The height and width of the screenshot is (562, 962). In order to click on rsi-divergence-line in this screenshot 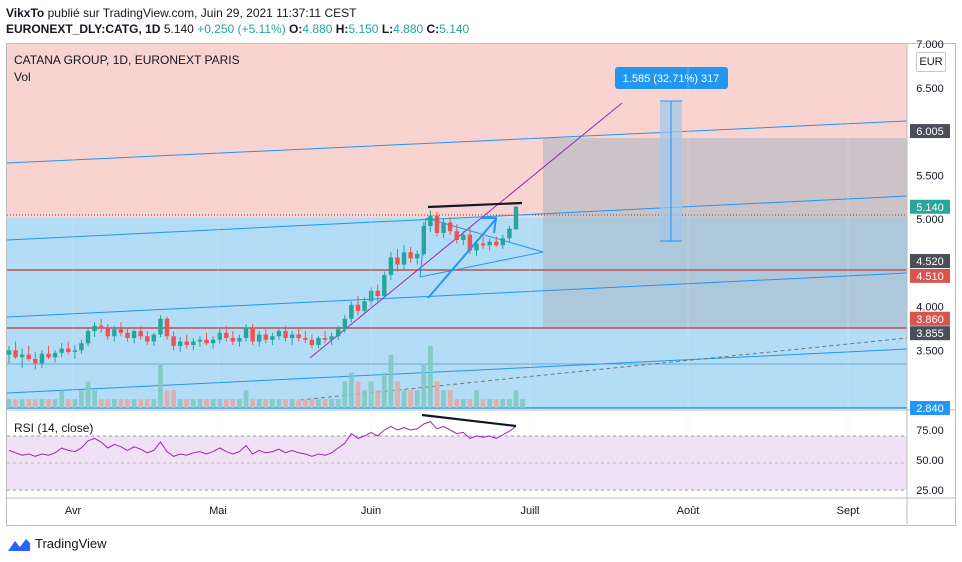, I will do `click(469, 420)`.